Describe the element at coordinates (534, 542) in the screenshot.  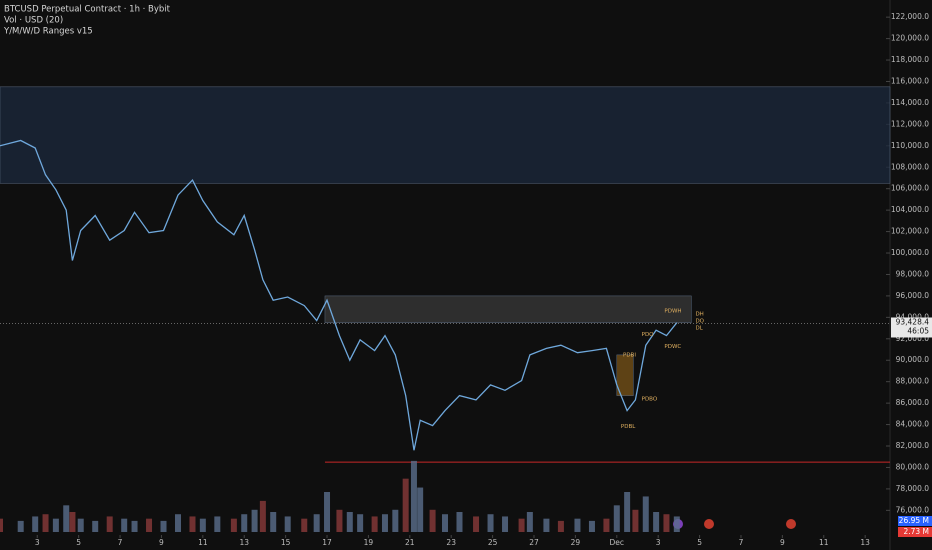
I see `x-tick-label: 27` at that location.